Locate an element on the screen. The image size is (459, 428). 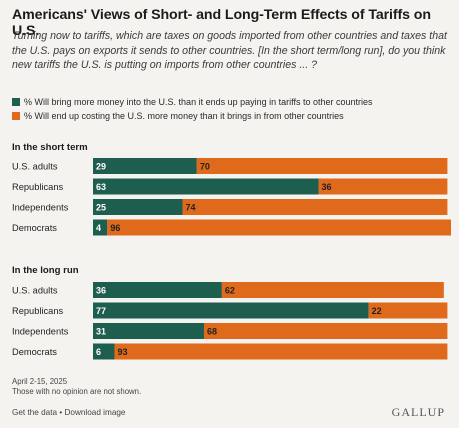
footer-links: Get the data • Download image is located at coordinates (69, 412).